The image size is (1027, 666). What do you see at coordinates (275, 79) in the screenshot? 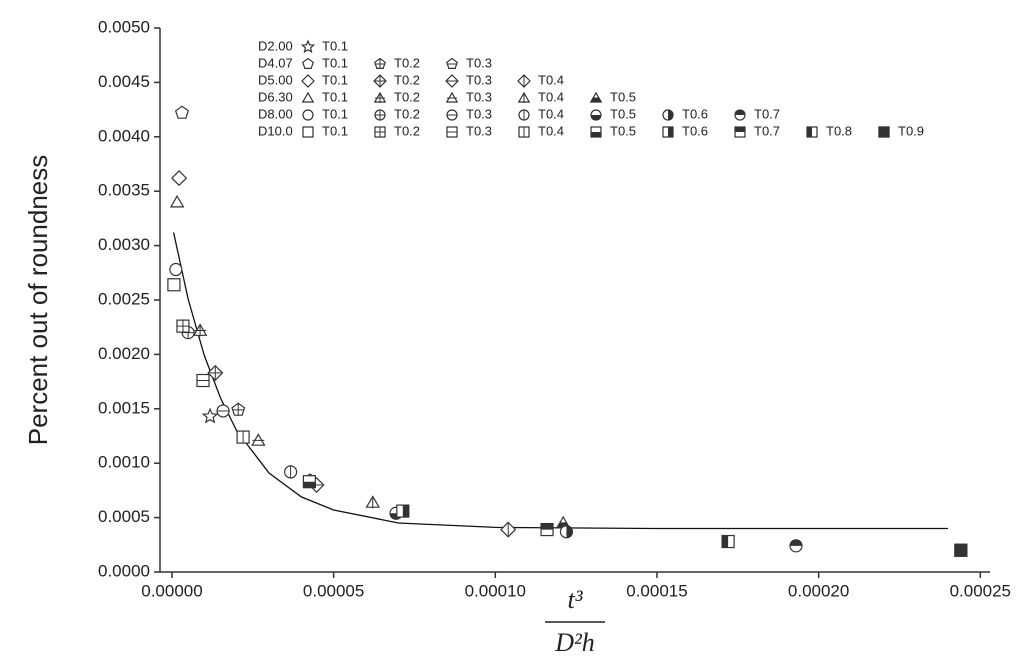
I see `legend-group-label: D5.00` at bounding box center [275, 79].